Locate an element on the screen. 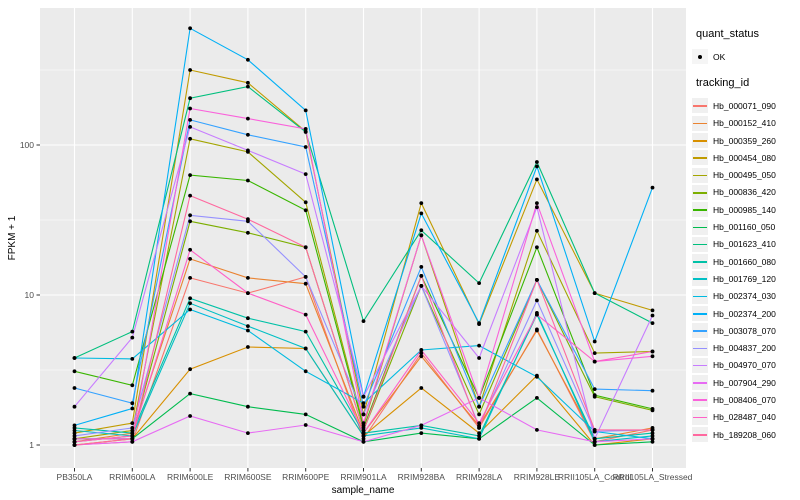 Image resolution: width=800 pixels, height=500 pixels. x-tick-label: RRIM928LA is located at coordinates (479, 477).